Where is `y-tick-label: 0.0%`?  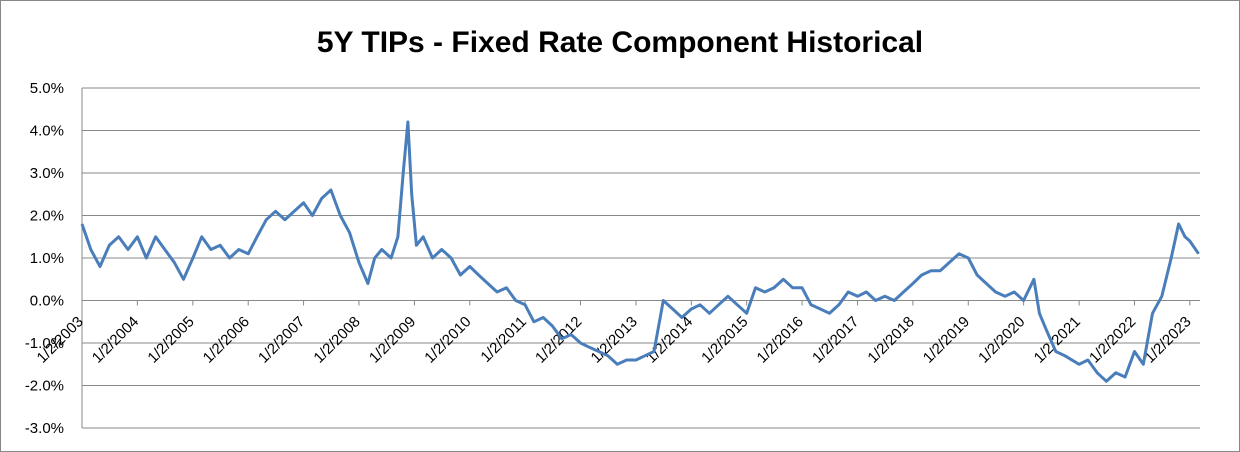
y-tick-label: 0.0% is located at coordinates (47, 301).